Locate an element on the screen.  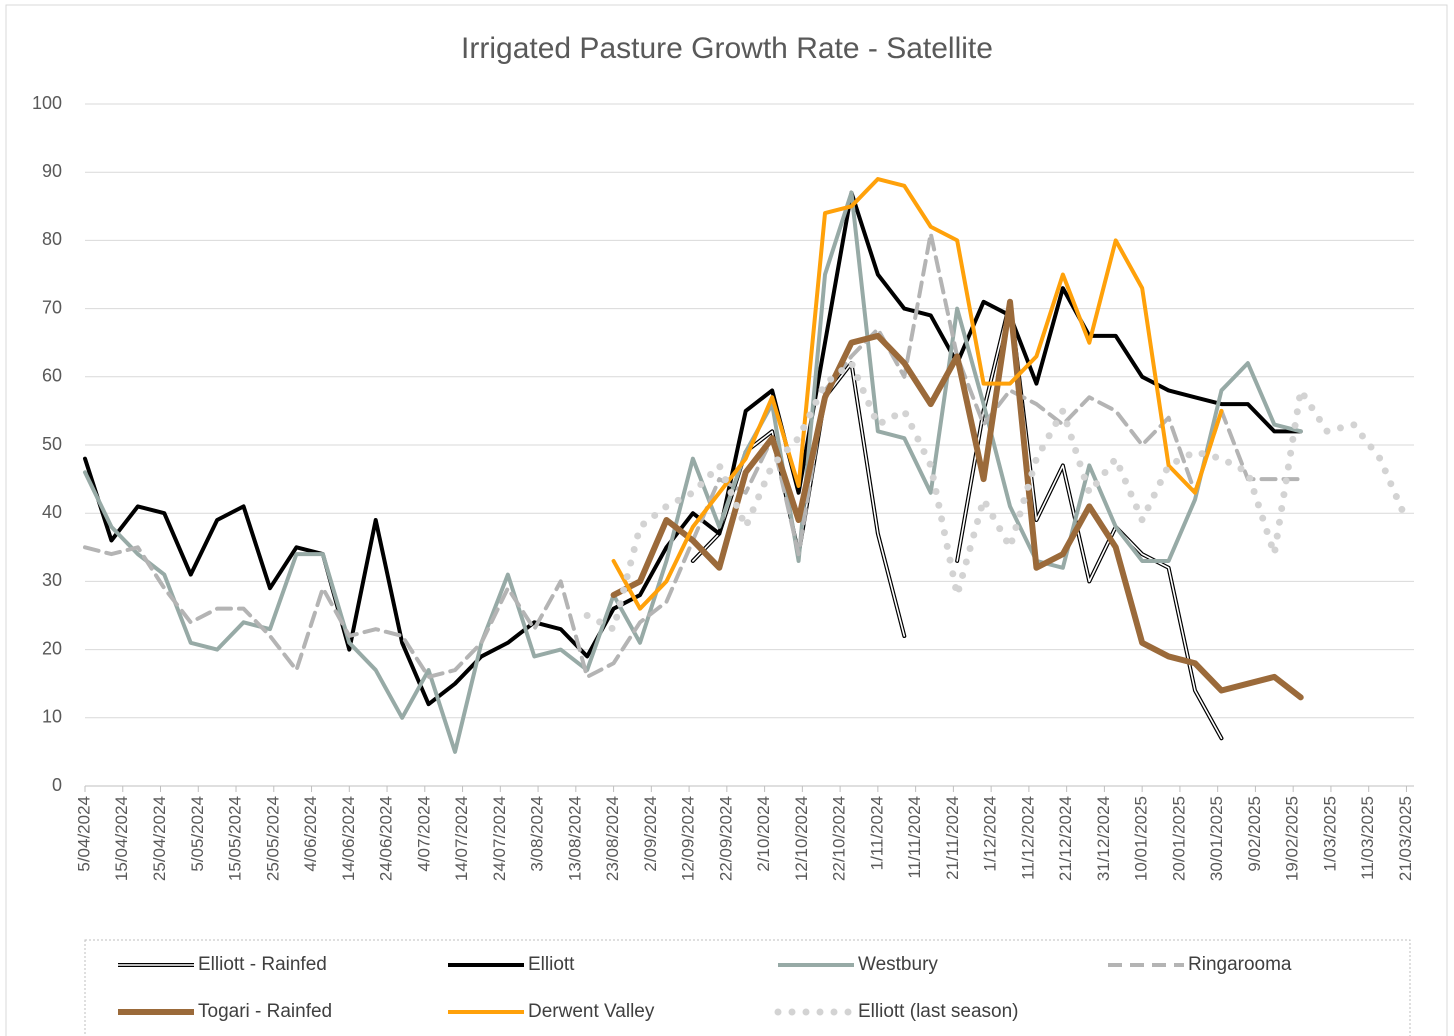
x-tick-label: 22/10/2024 is located at coordinates (839, 838).